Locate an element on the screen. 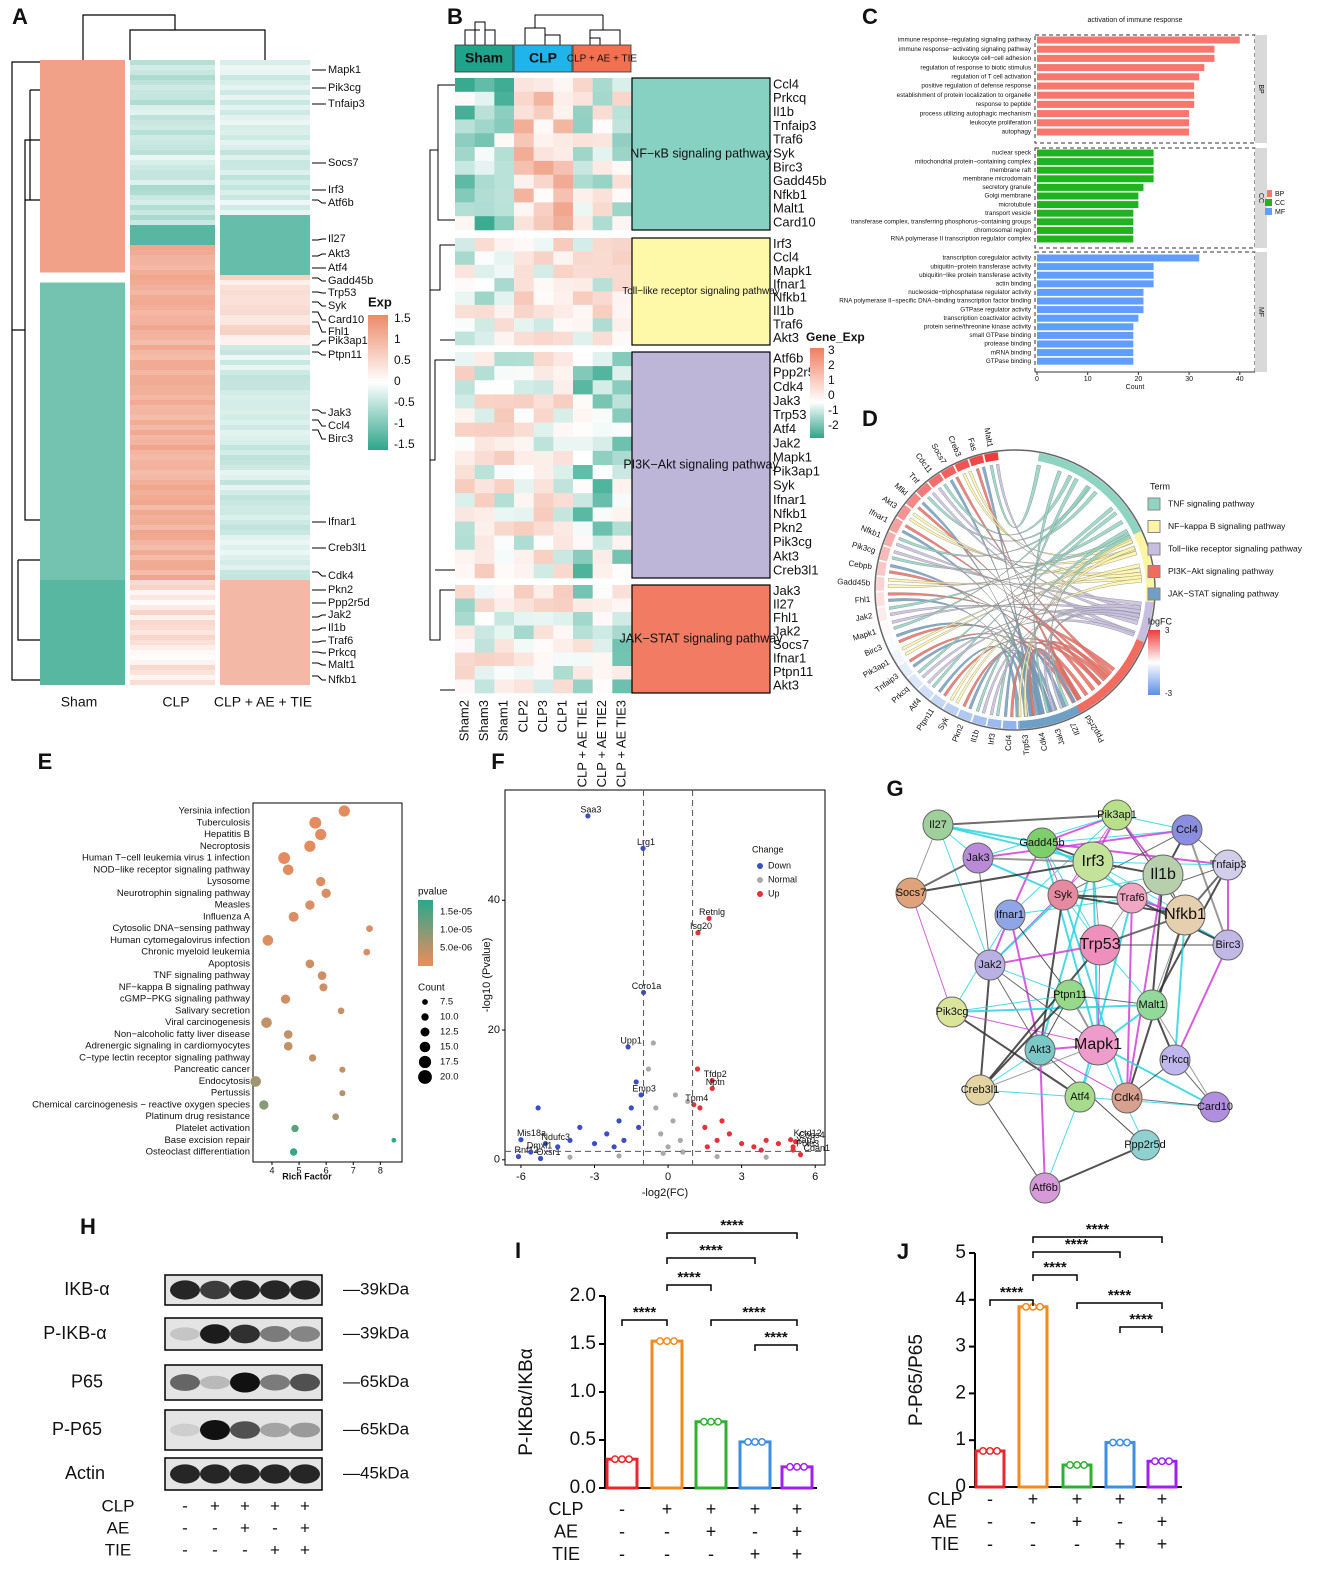 The image size is (1325, 1595). gene-label: Il27 is located at coordinates (1075, 729).